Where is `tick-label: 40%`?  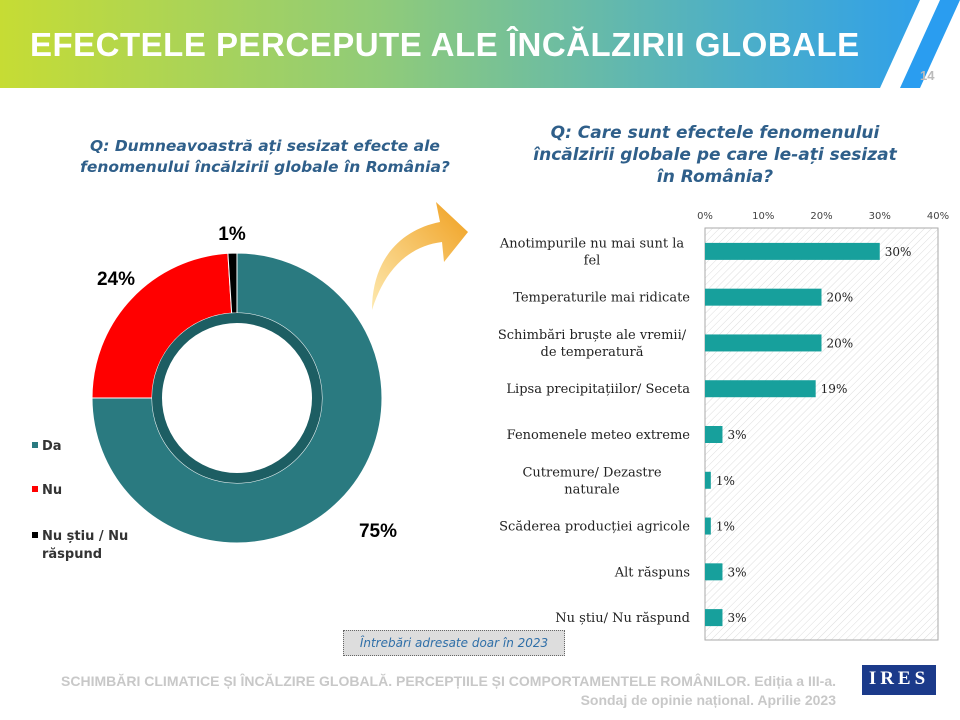 tick-label: 40% is located at coordinates (938, 216).